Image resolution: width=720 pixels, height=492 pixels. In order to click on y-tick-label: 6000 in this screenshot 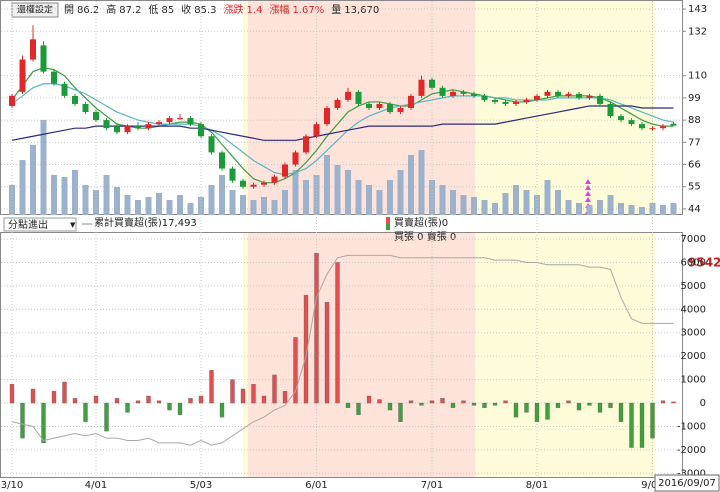, I will do `click(693, 262)`.